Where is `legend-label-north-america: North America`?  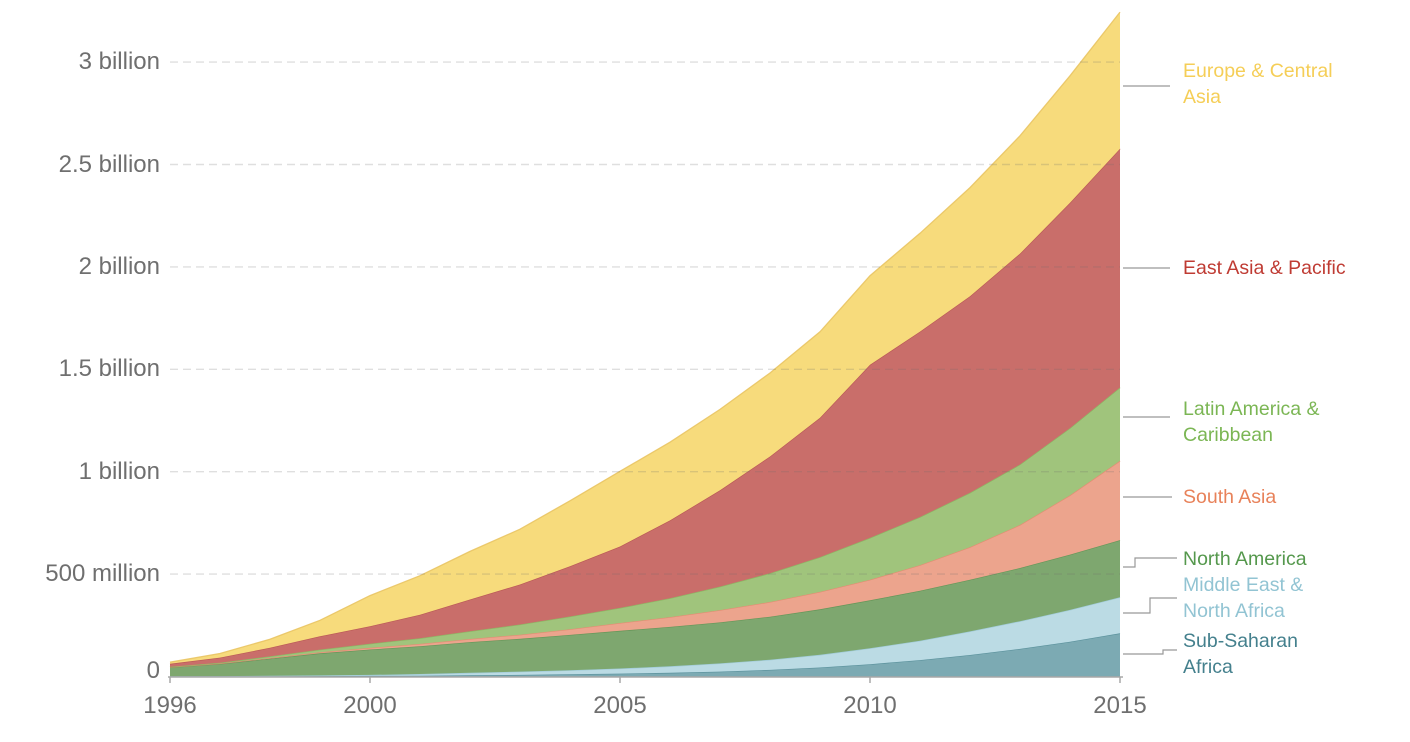 legend-label-north-america: North America is located at coordinates (1295, 559).